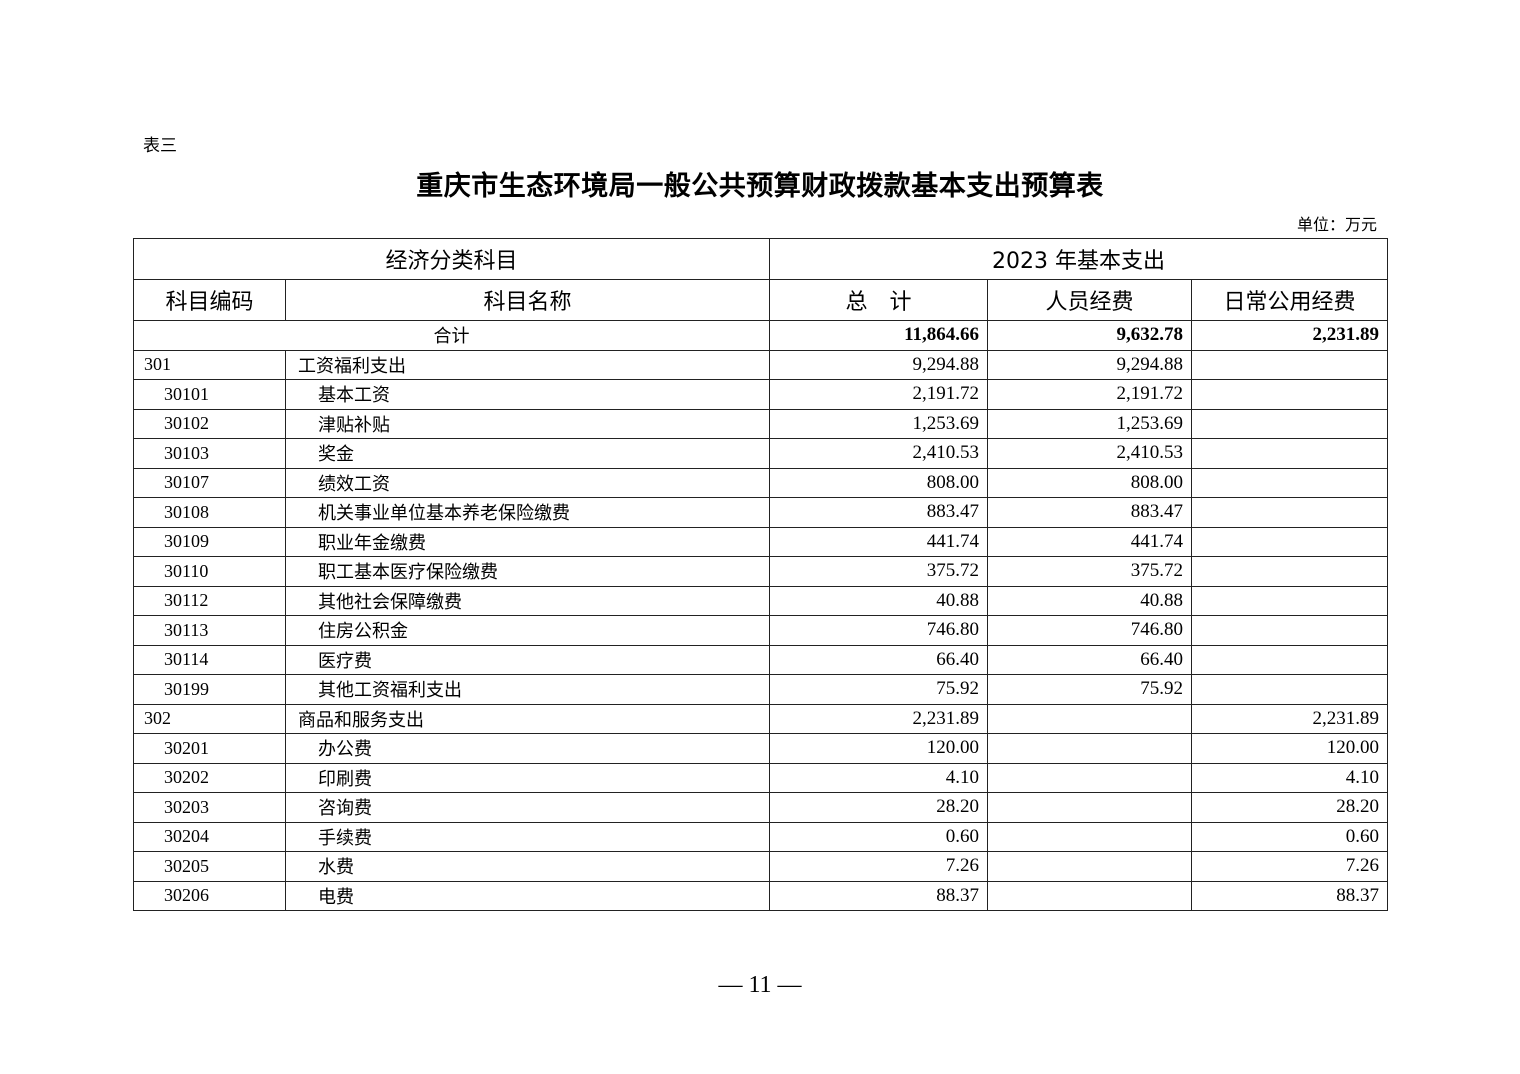 Image resolution: width=1520 pixels, height=1074 pixels. Describe the element at coordinates (209, 895) in the screenshot. I see `row-code: 30206` at that location.